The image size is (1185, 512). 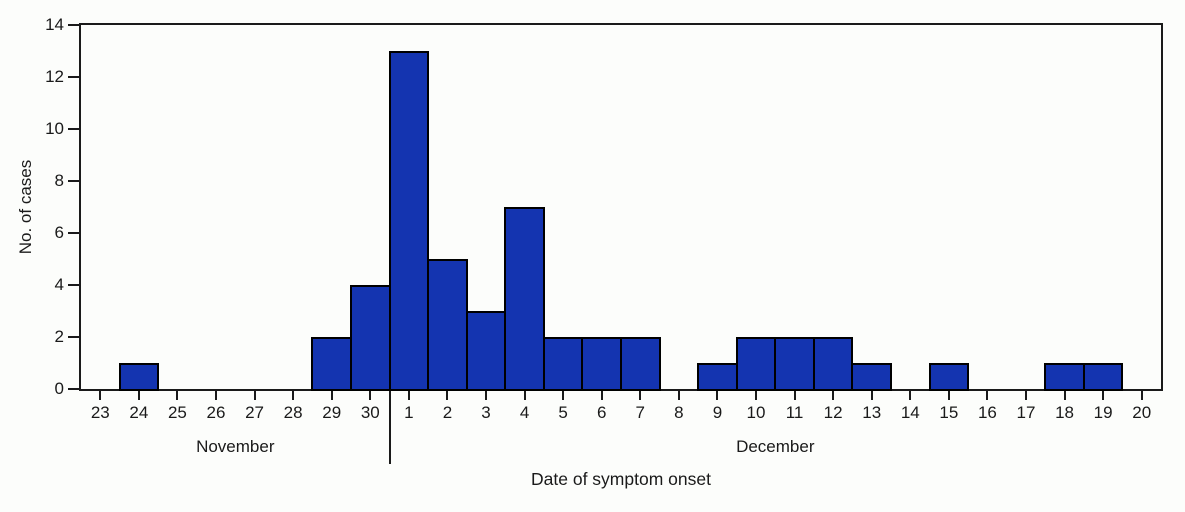 I want to click on x-tick-label-1-8: 1, so click(x=409, y=412).